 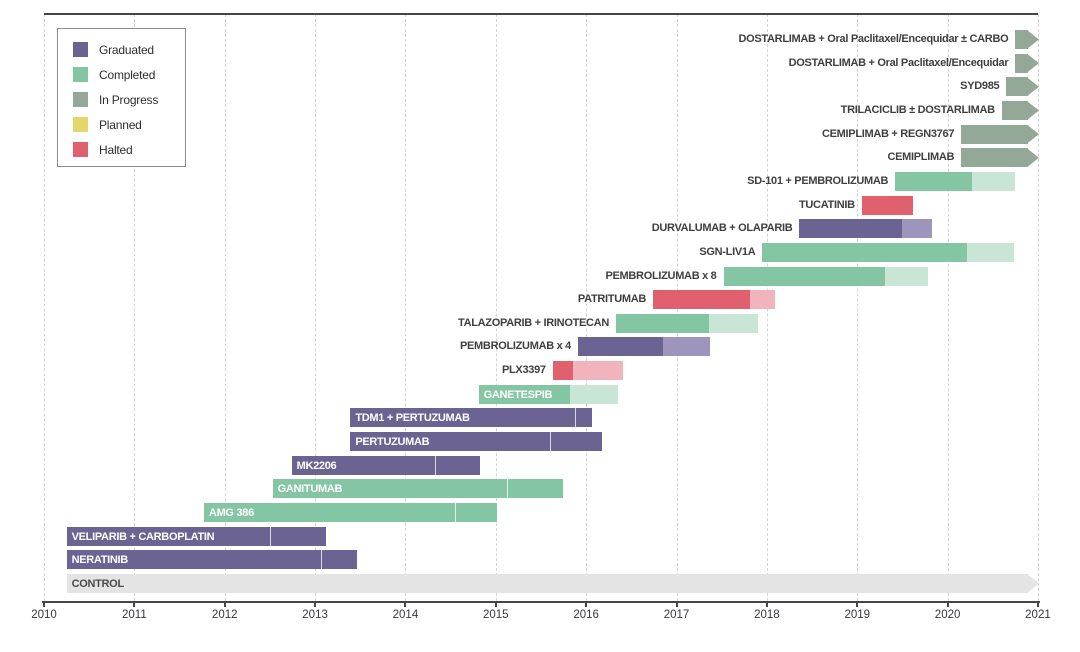 What do you see at coordinates (980, 86) in the screenshot?
I see `row-label: SYD985` at bounding box center [980, 86].